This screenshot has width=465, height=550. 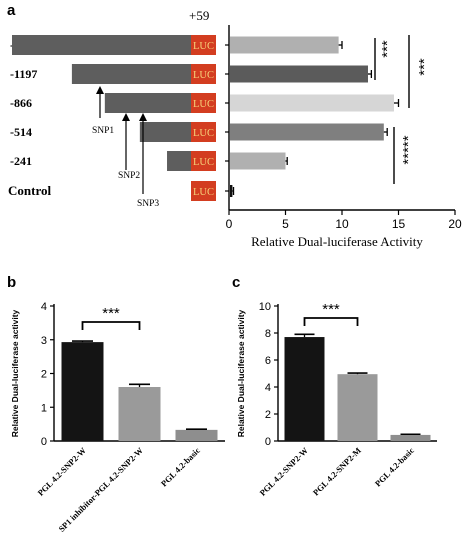 What do you see at coordinates (199, 15) in the screenshot?
I see `tss-position-label: +59` at bounding box center [199, 15].